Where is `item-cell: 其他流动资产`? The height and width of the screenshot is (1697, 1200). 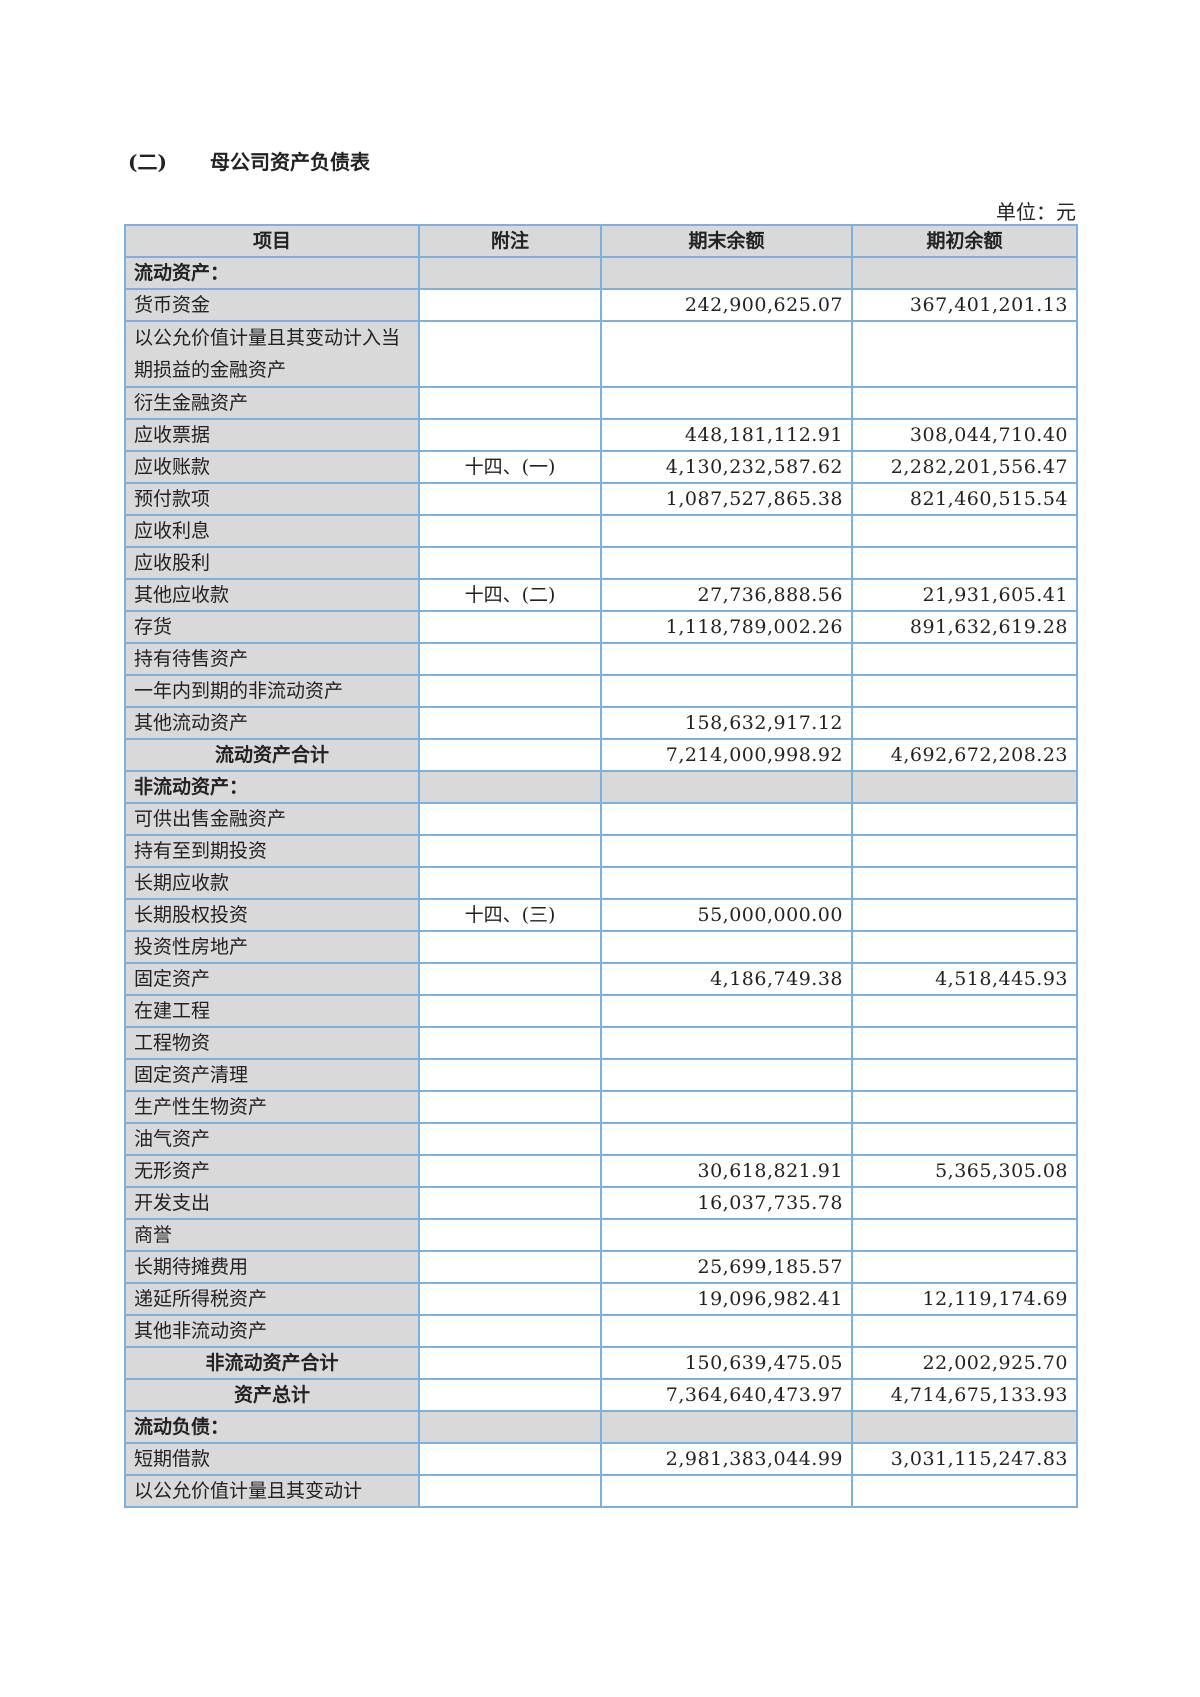 item-cell: 其他流动资产 is located at coordinates (272, 723).